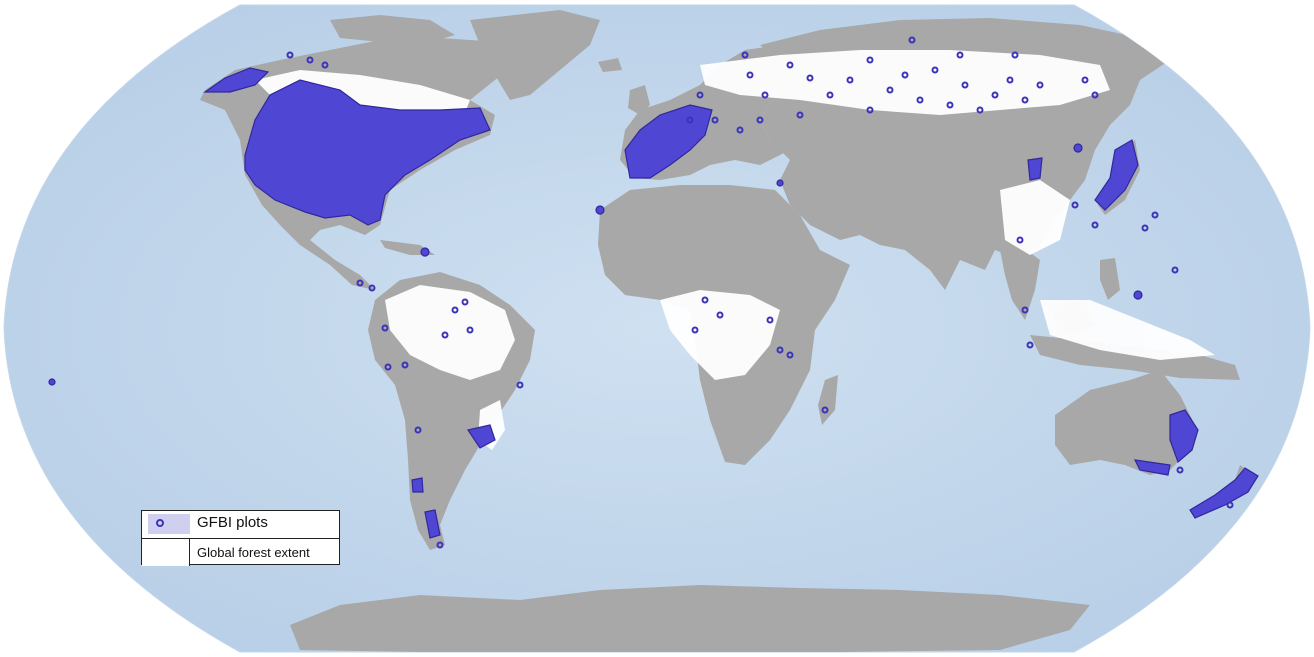 Image resolution: width=1314 pixels, height=657 pixels. I want to click on legend-plot-swatch, so click(169, 524).